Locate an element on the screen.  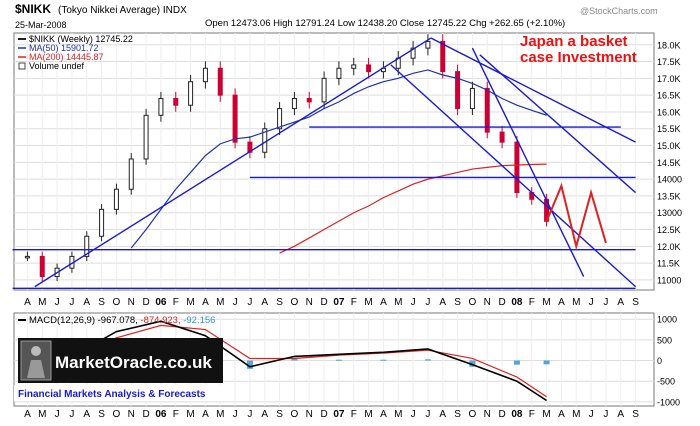
legend-ma200: MA(200) 14445.87 is located at coordinates (66, 57).